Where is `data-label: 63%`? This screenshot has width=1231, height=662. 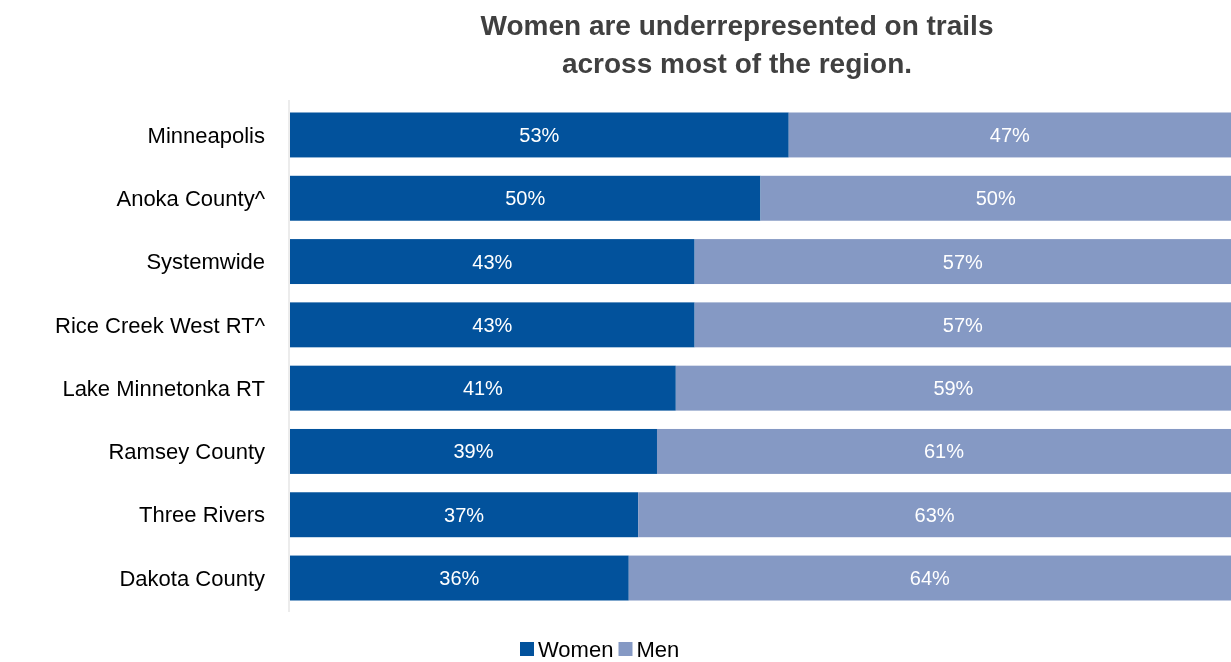
data-label: 63% is located at coordinates (934, 514).